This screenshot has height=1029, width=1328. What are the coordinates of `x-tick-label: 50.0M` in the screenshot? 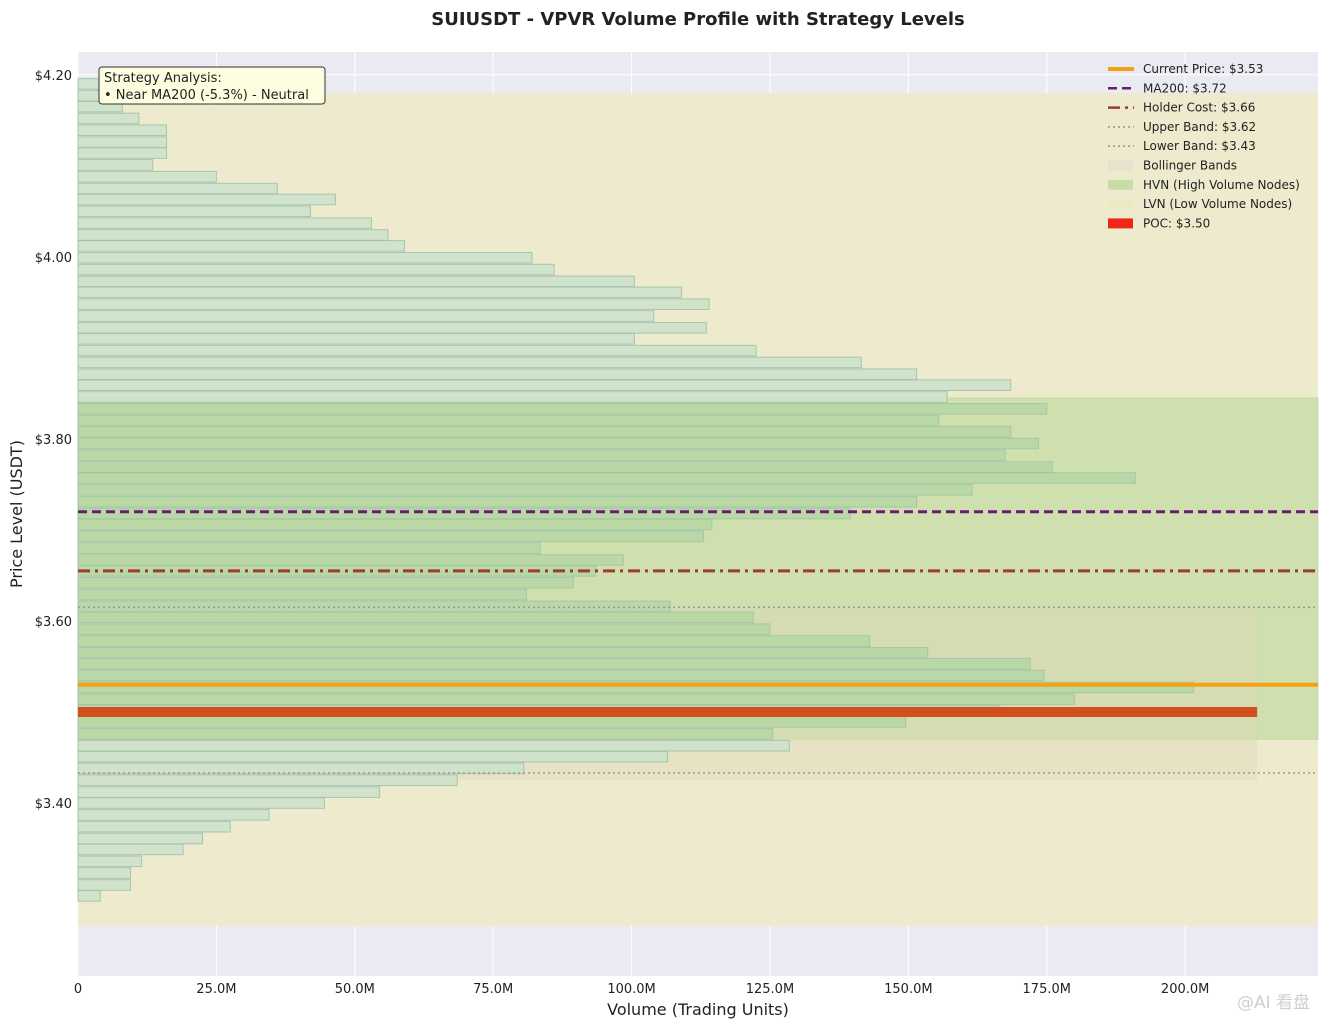 It's located at (355, 989).